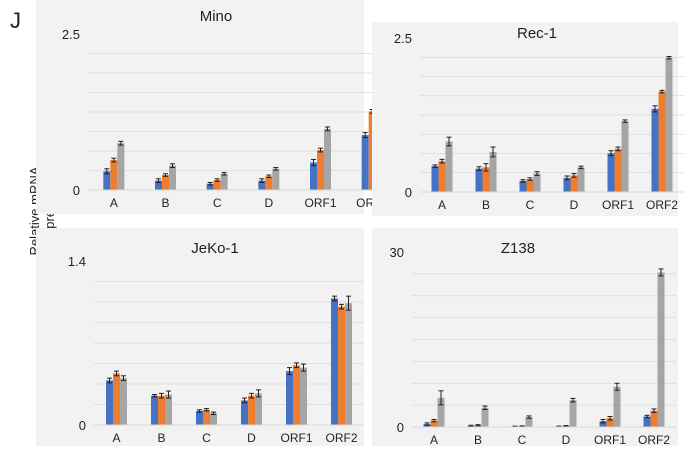  Describe the element at coordinates (215, 248) in the screenshot. I see `chart-title: JeKo-1` at that location.